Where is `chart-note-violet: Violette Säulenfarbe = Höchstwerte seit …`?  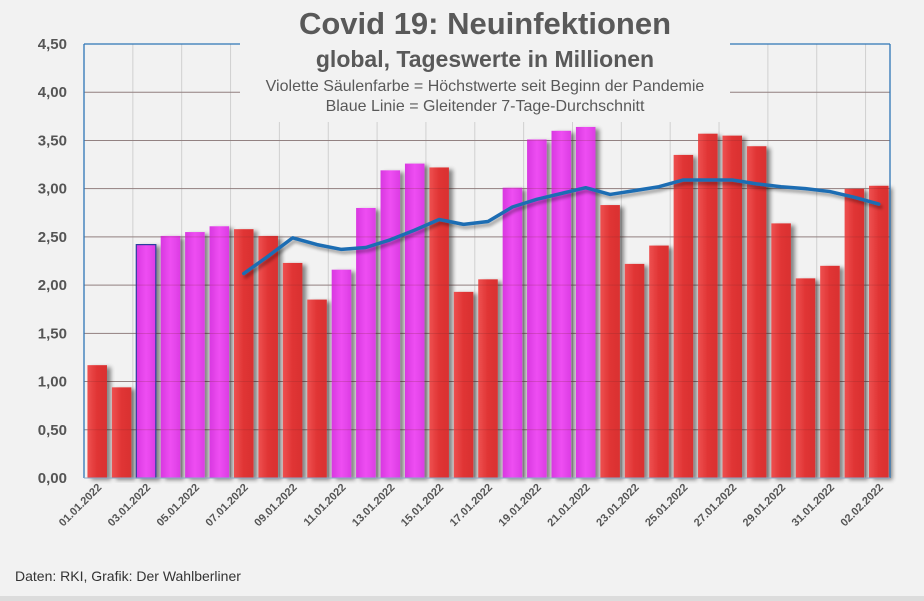
chart-note-violet: Violette Säulenfarbe = Höchstwerte seit … is located at coordinates (485, 86).